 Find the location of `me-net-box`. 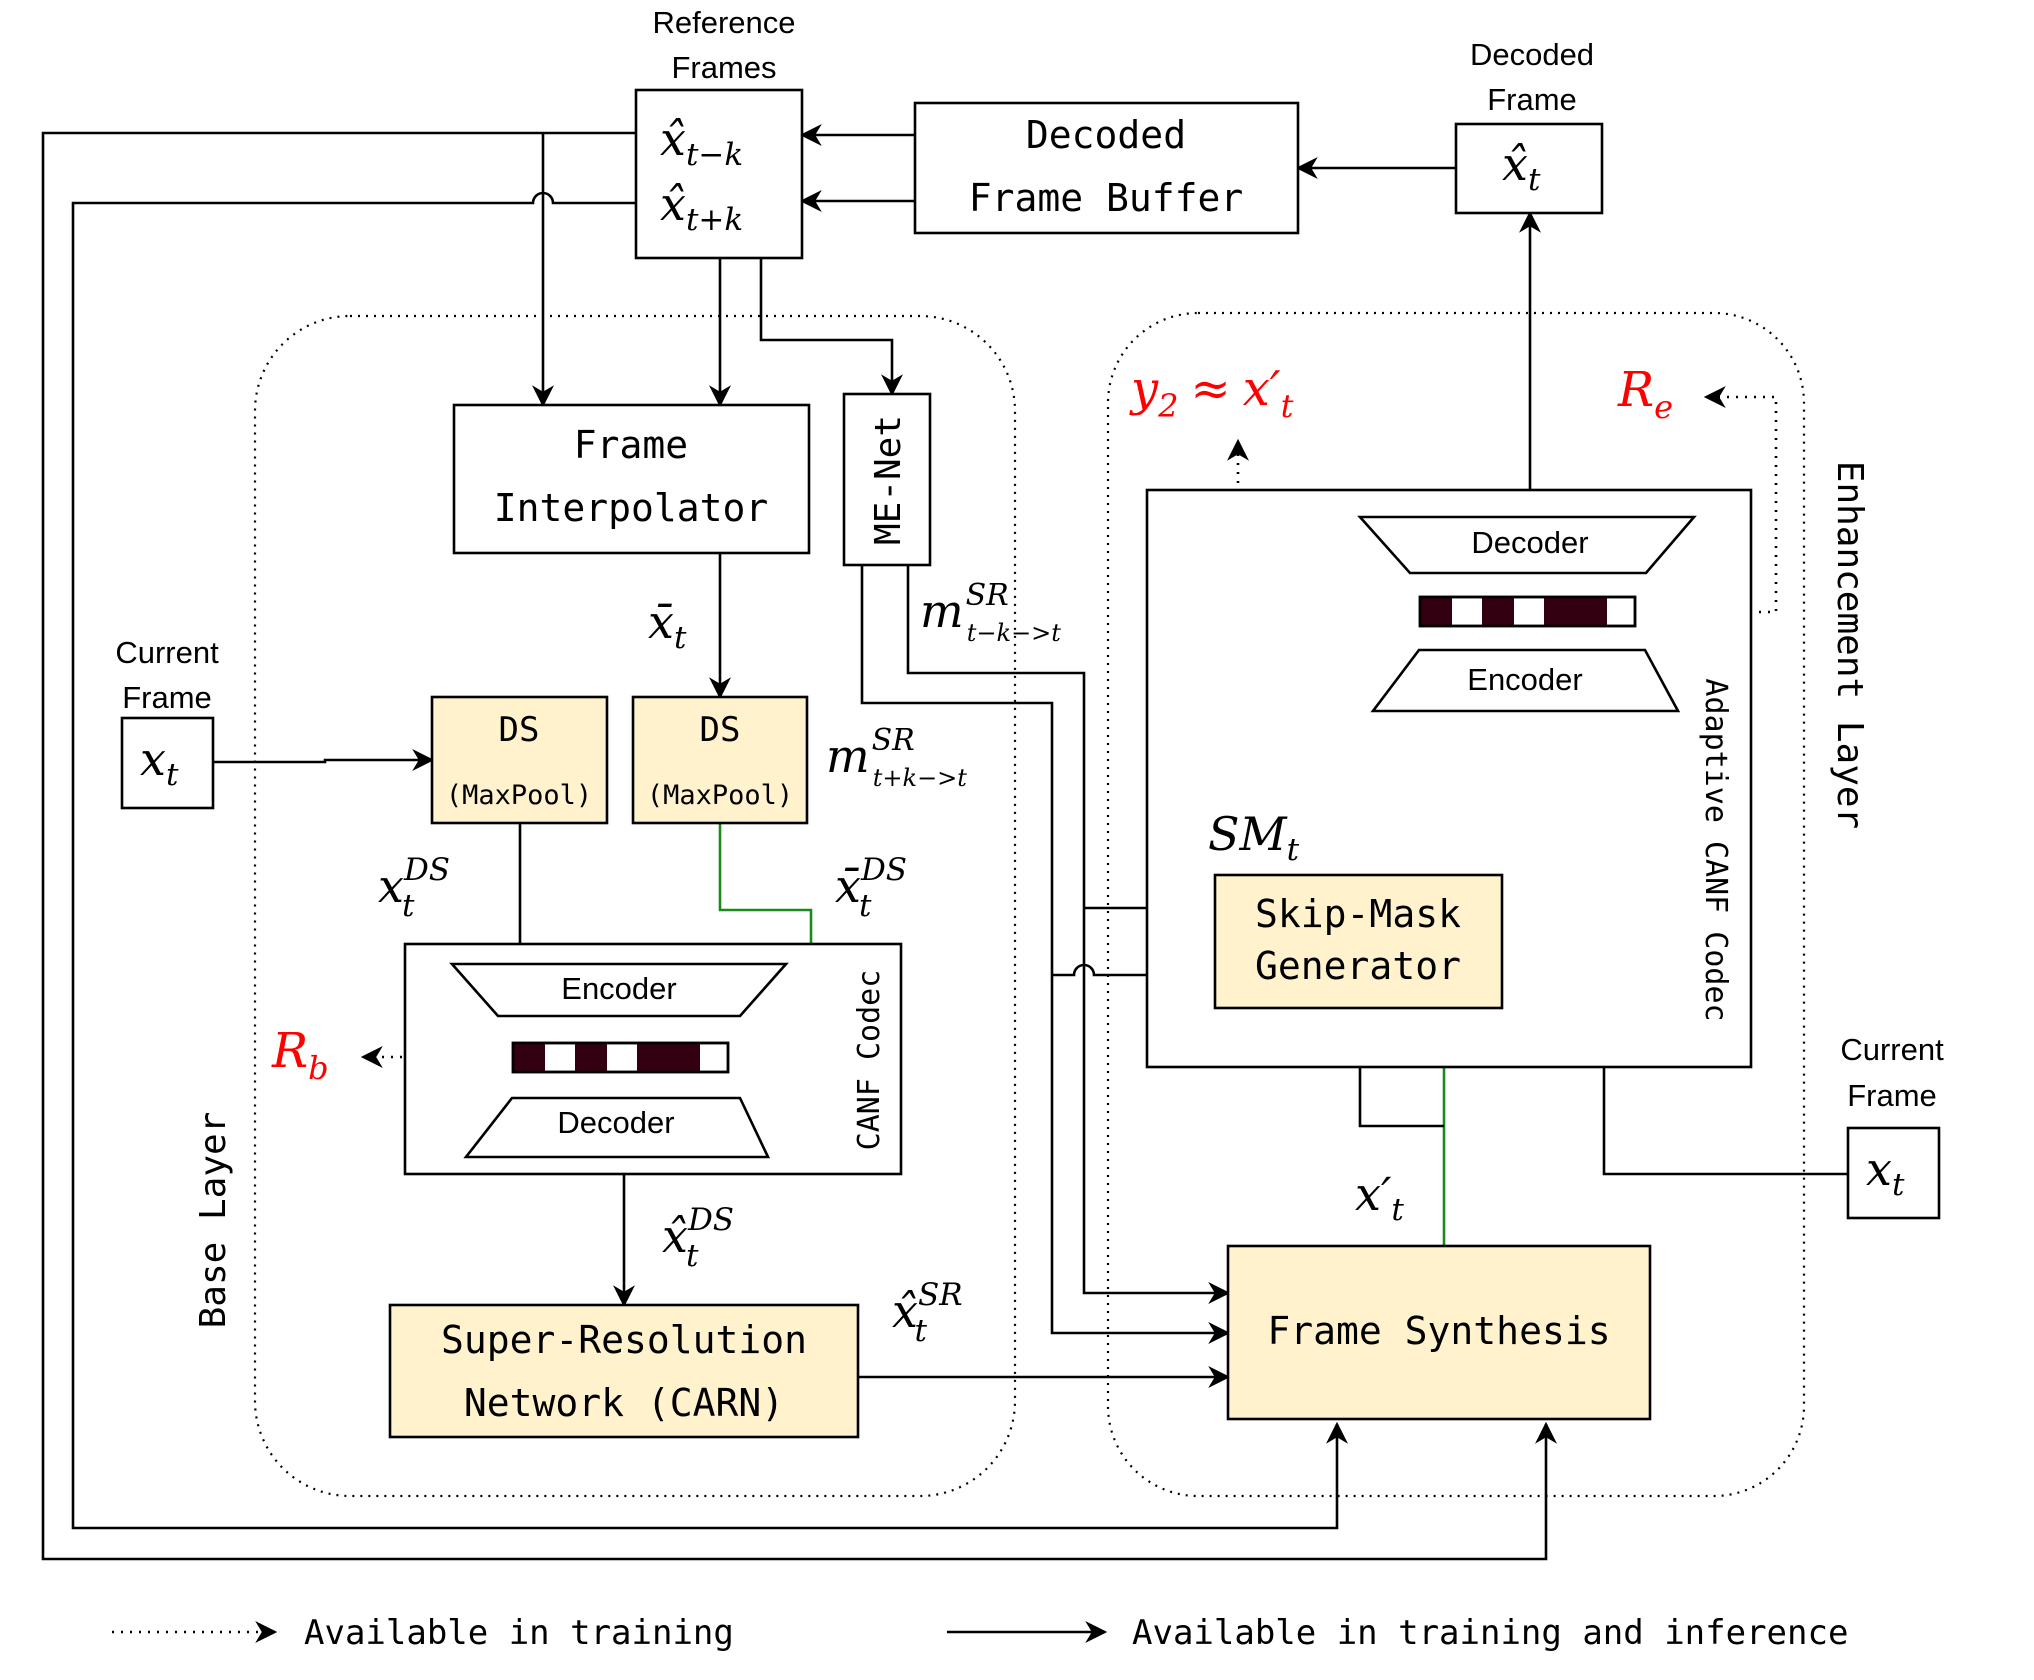

me-net-box is located at coordinates (887, 479).